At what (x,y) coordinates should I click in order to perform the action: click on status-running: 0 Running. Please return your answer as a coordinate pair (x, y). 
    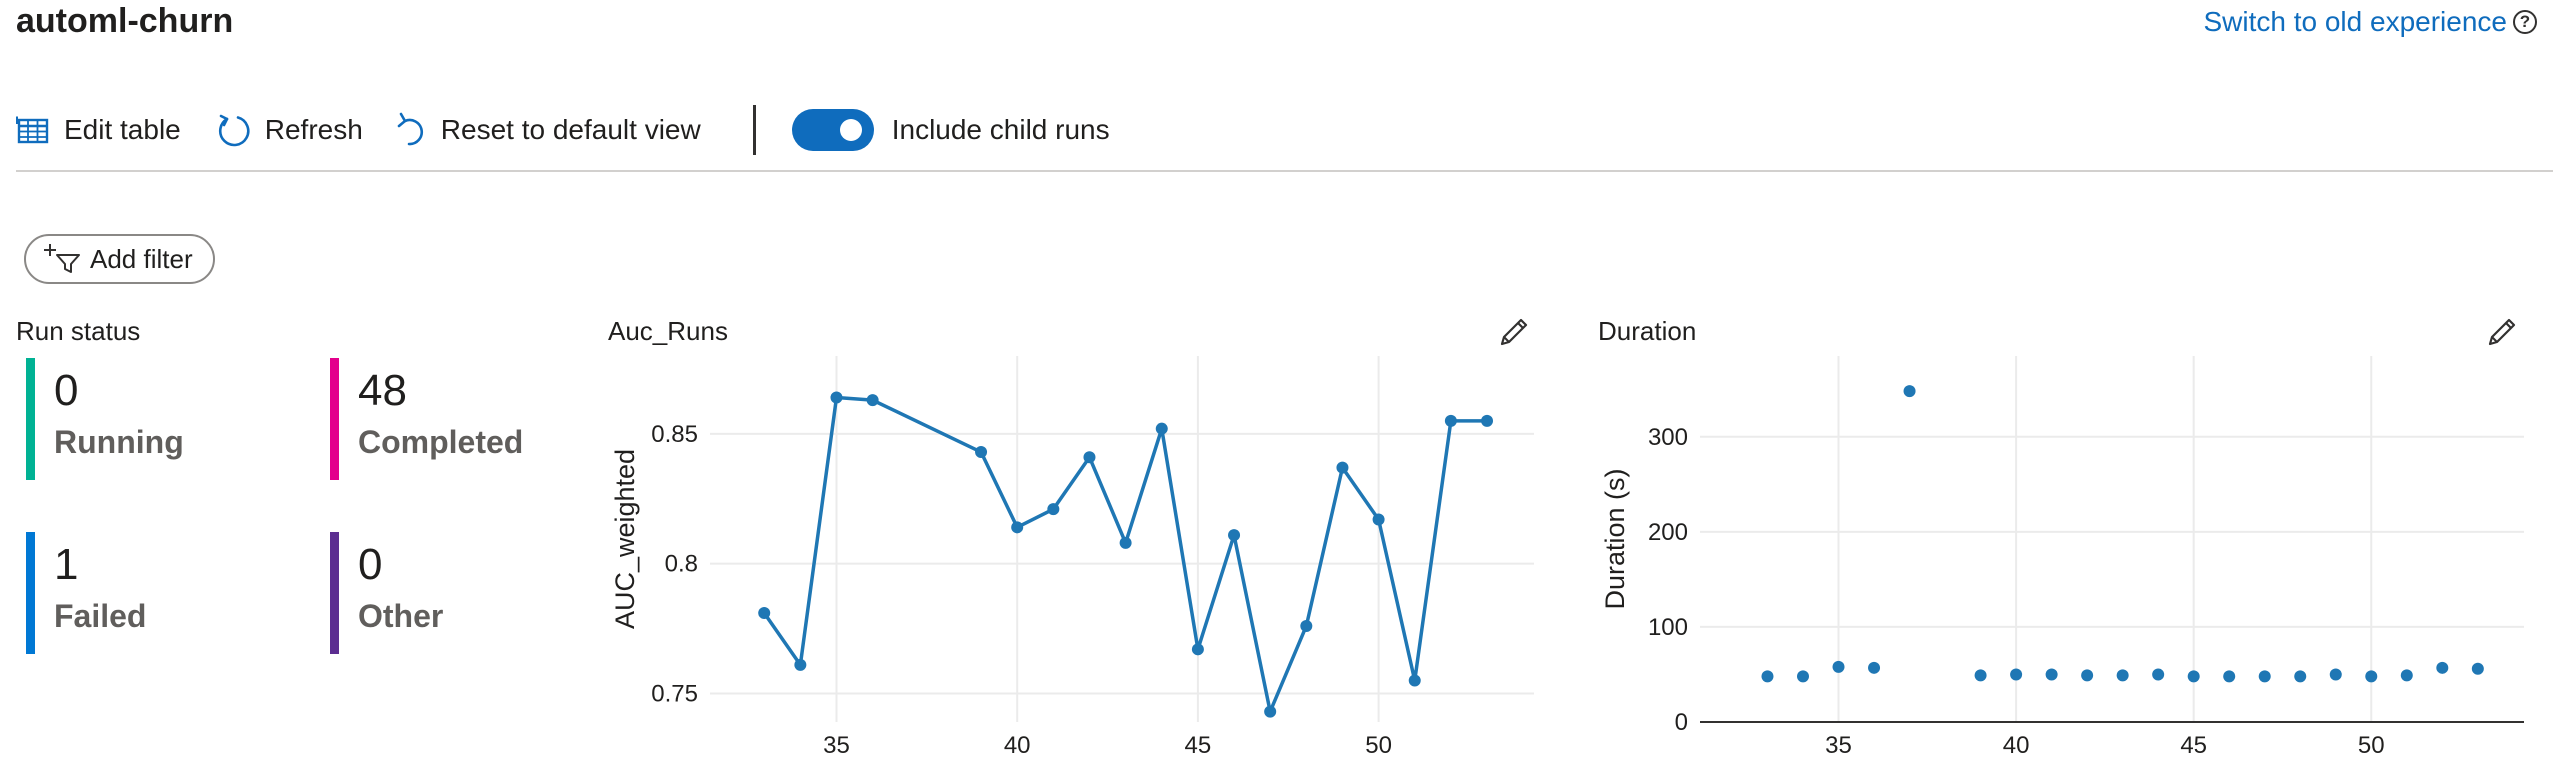
    Looking at the image, I should click on (156, 419).